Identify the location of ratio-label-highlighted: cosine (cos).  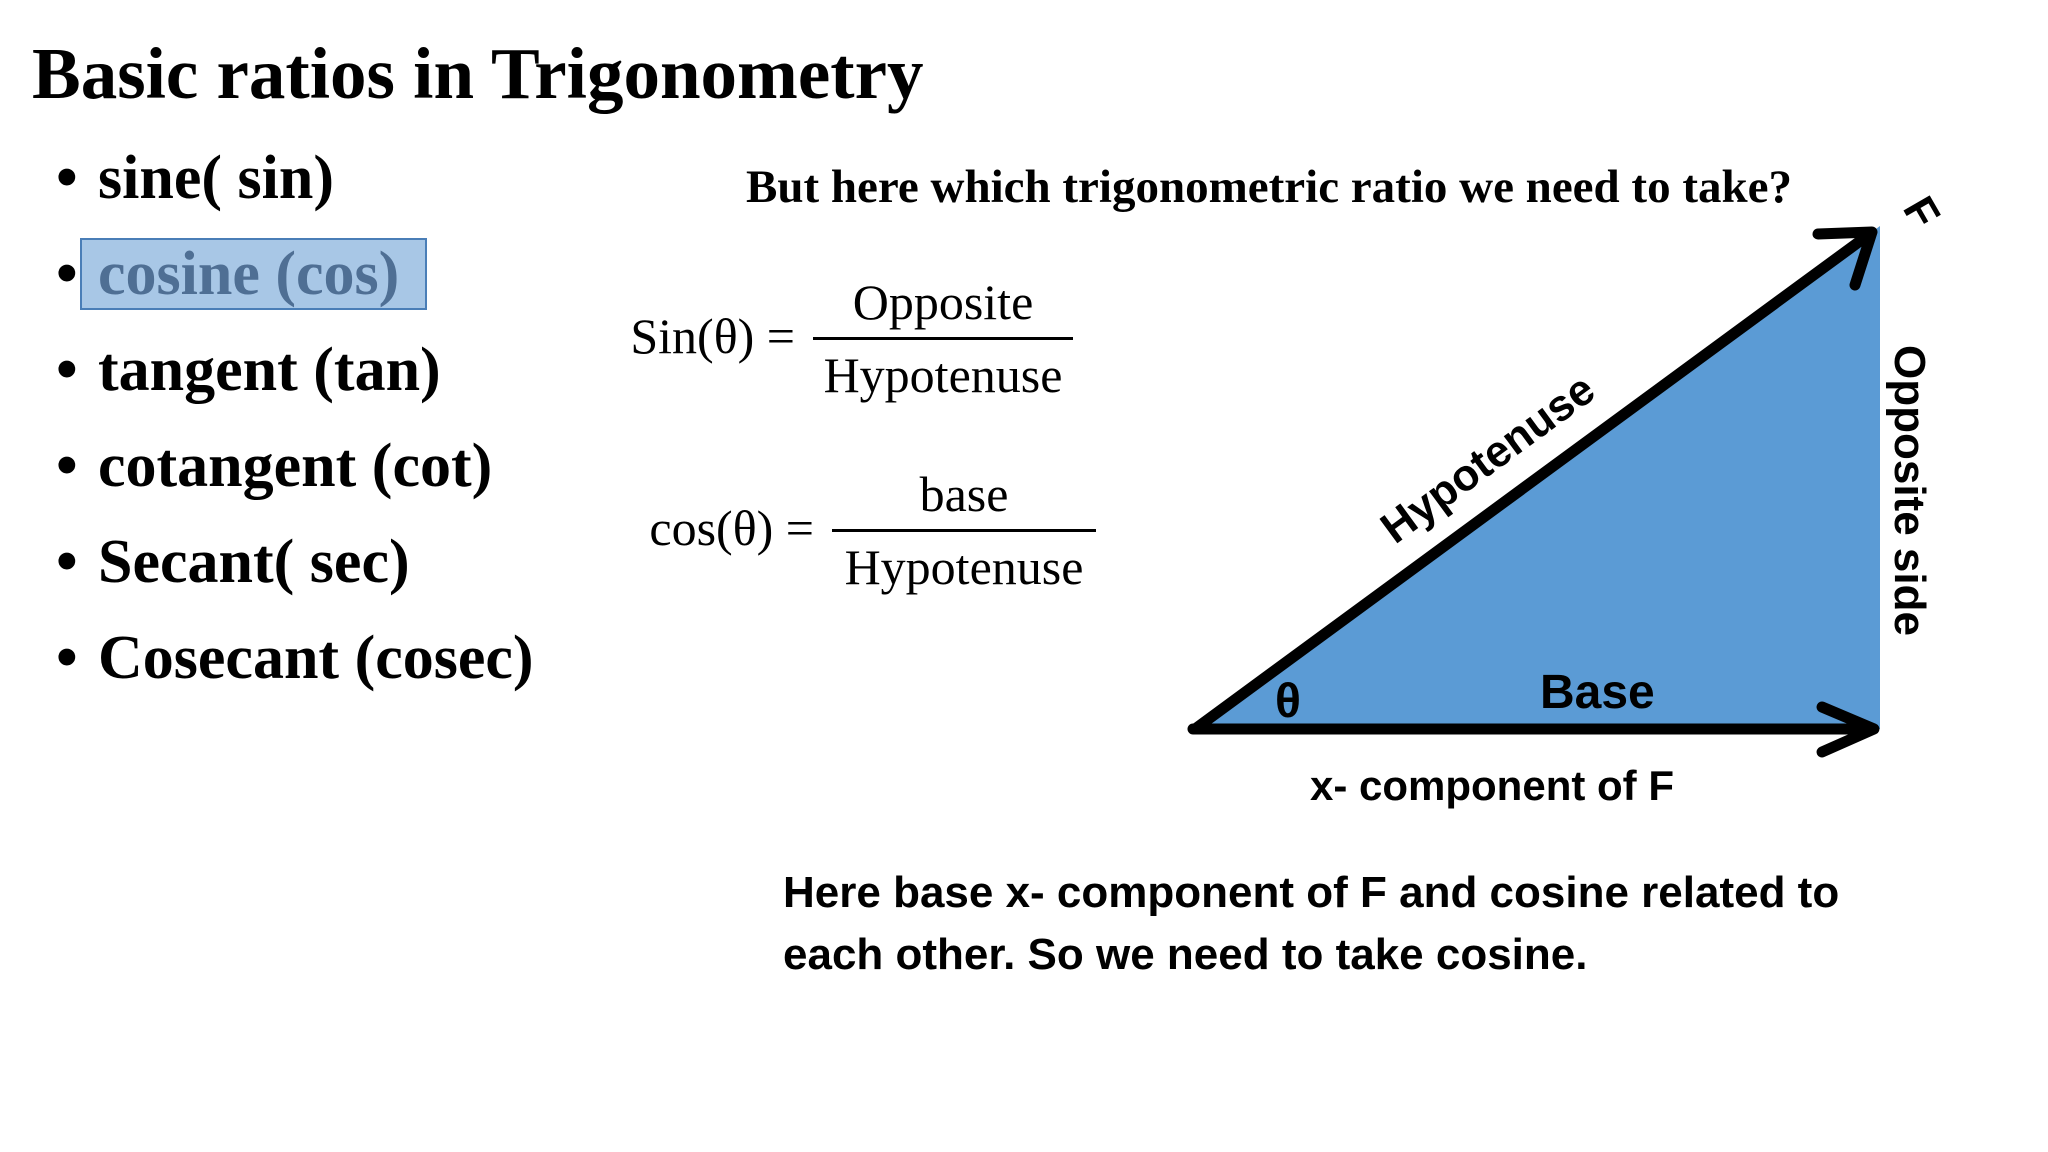
(253, 274).